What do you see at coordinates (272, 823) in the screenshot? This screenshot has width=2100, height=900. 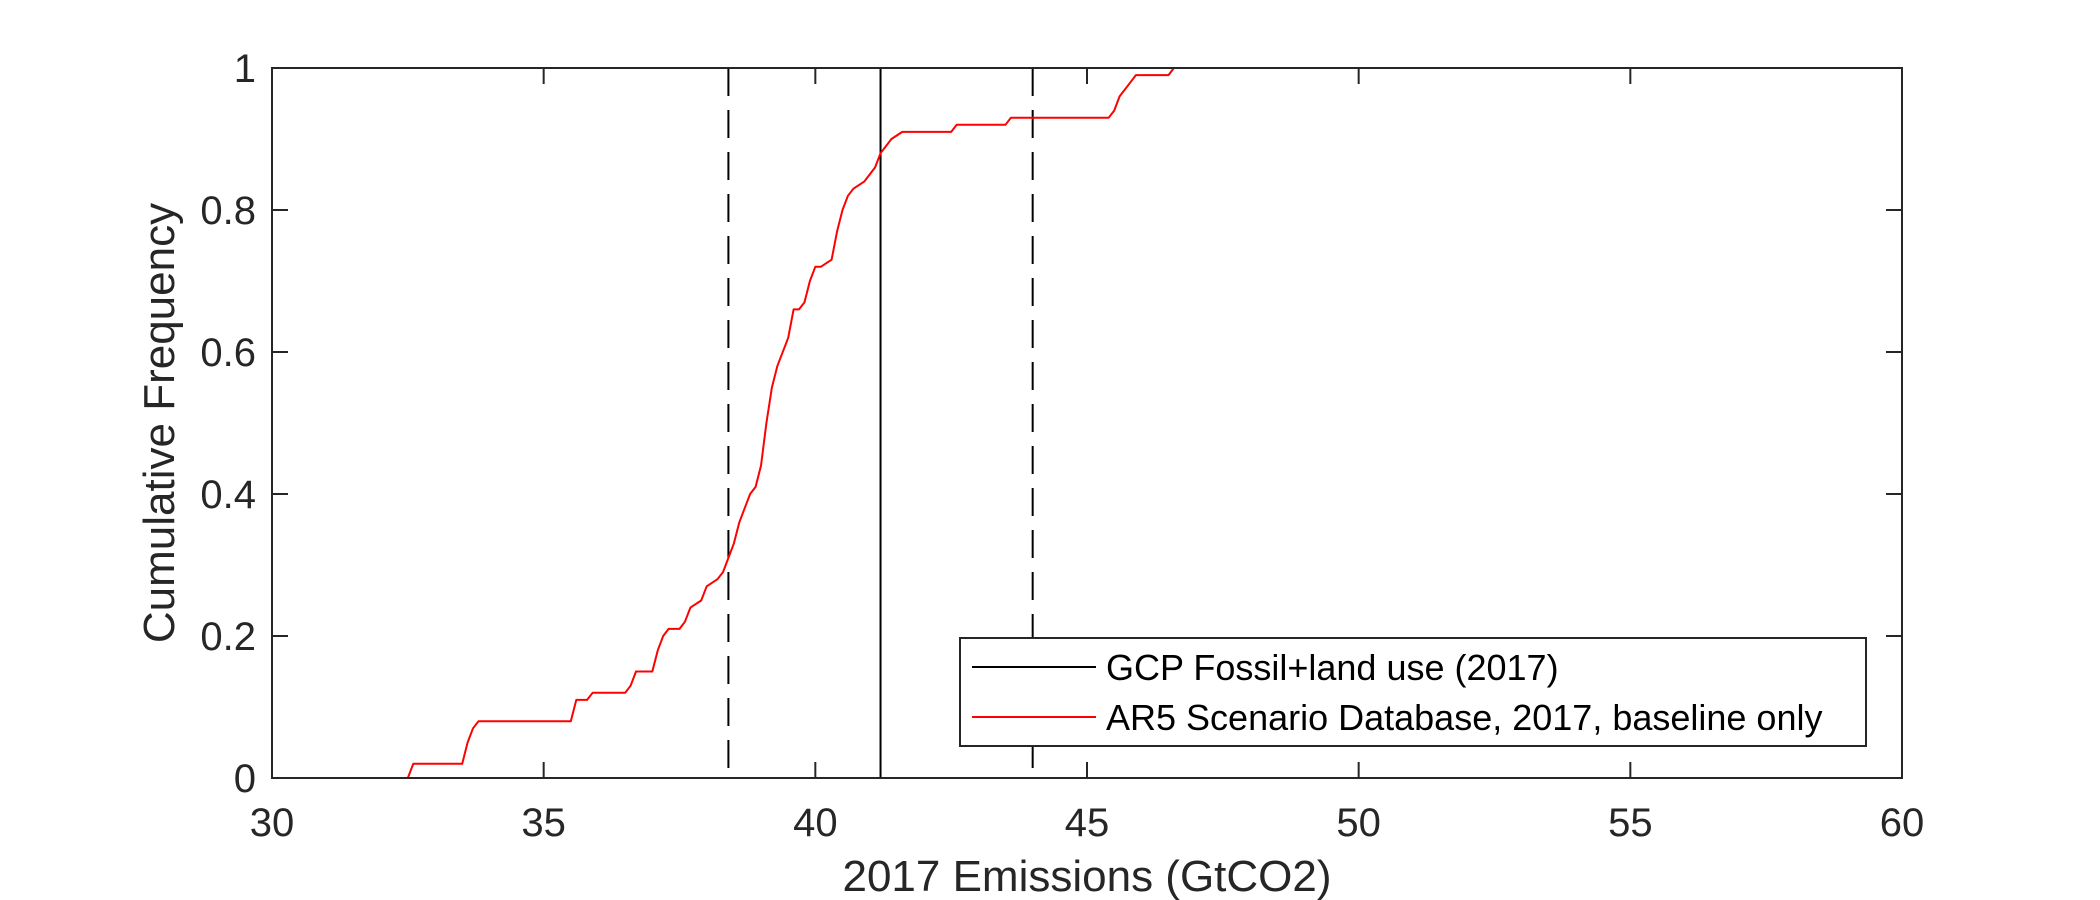 I see `x-tick-label: 30` at bounding box center [272, 823].